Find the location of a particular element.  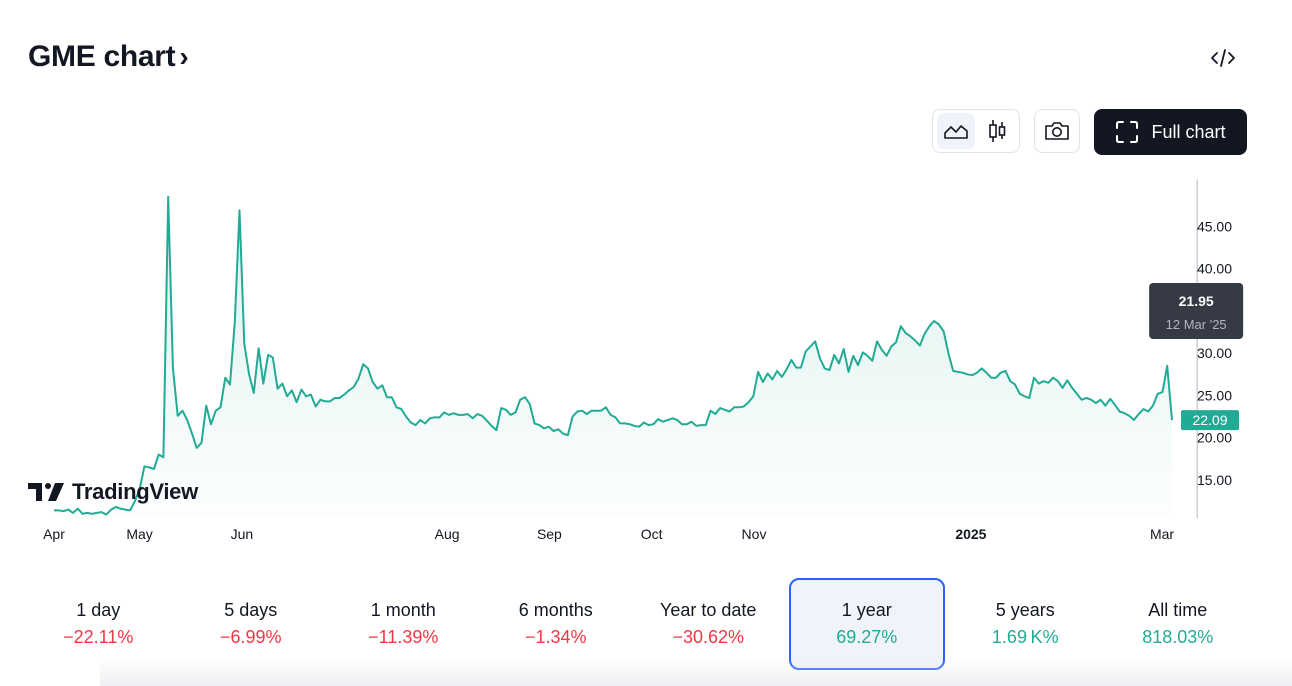

period-label: 5 years is located at coordinates (1025, 610).